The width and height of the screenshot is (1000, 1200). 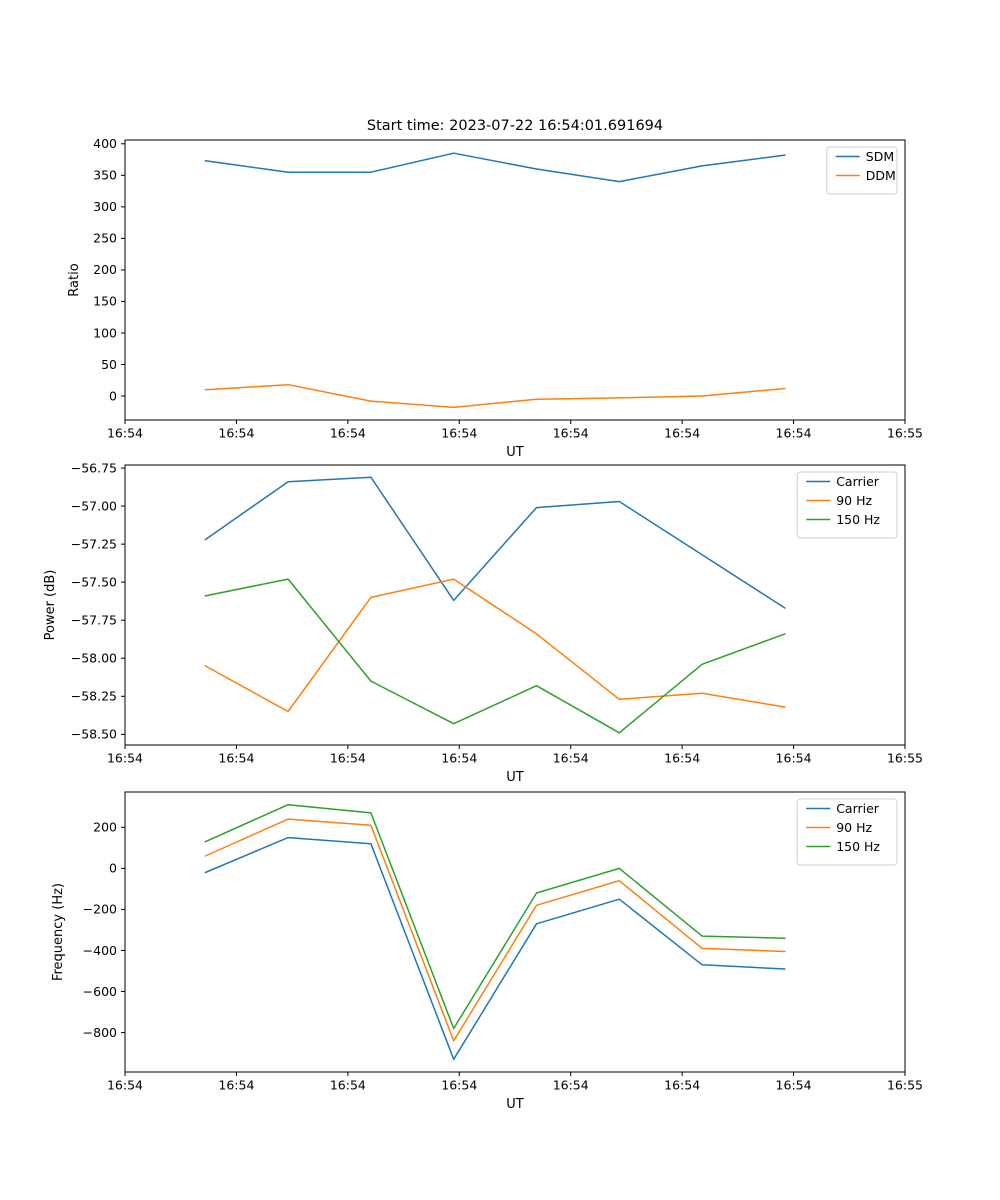 I want to click on y-tick-label: −57.25, so click(x=94, y=543).